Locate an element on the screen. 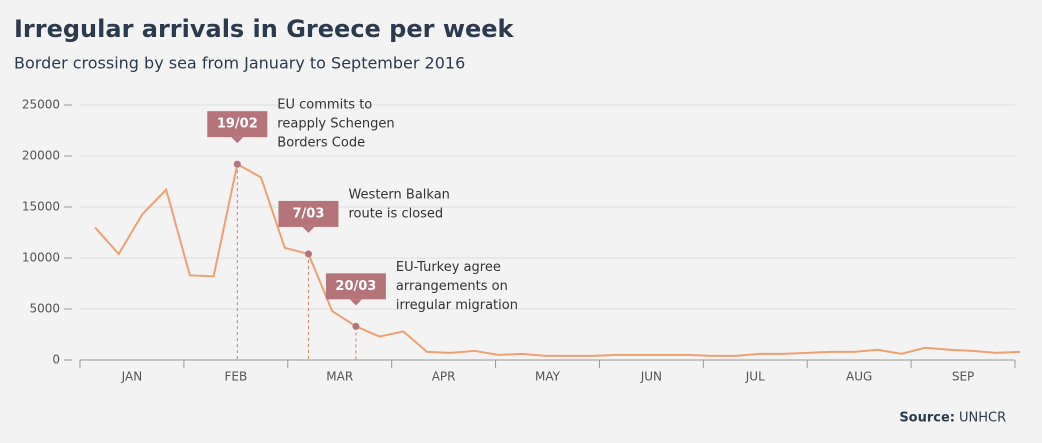 The height and width of the screenshot is (443, 1042). annotation-text: reapply Schengen is located at coordinates (335, 124).